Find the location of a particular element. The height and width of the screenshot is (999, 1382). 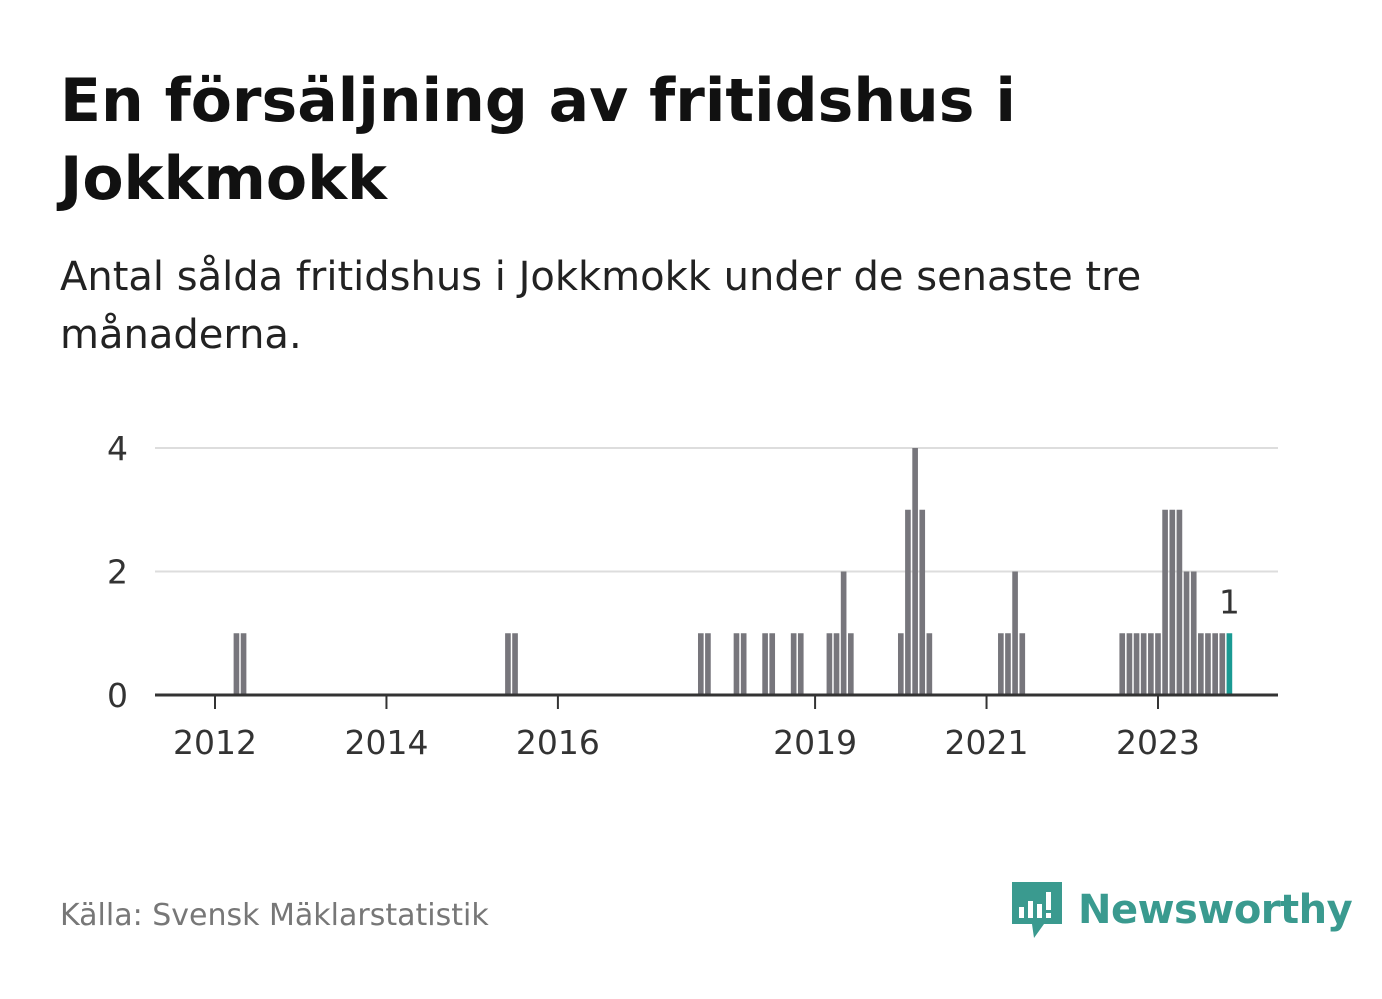

chart-title: En försäljning av fritidshus i Jokkmokk is located at coordinates (538, 140).